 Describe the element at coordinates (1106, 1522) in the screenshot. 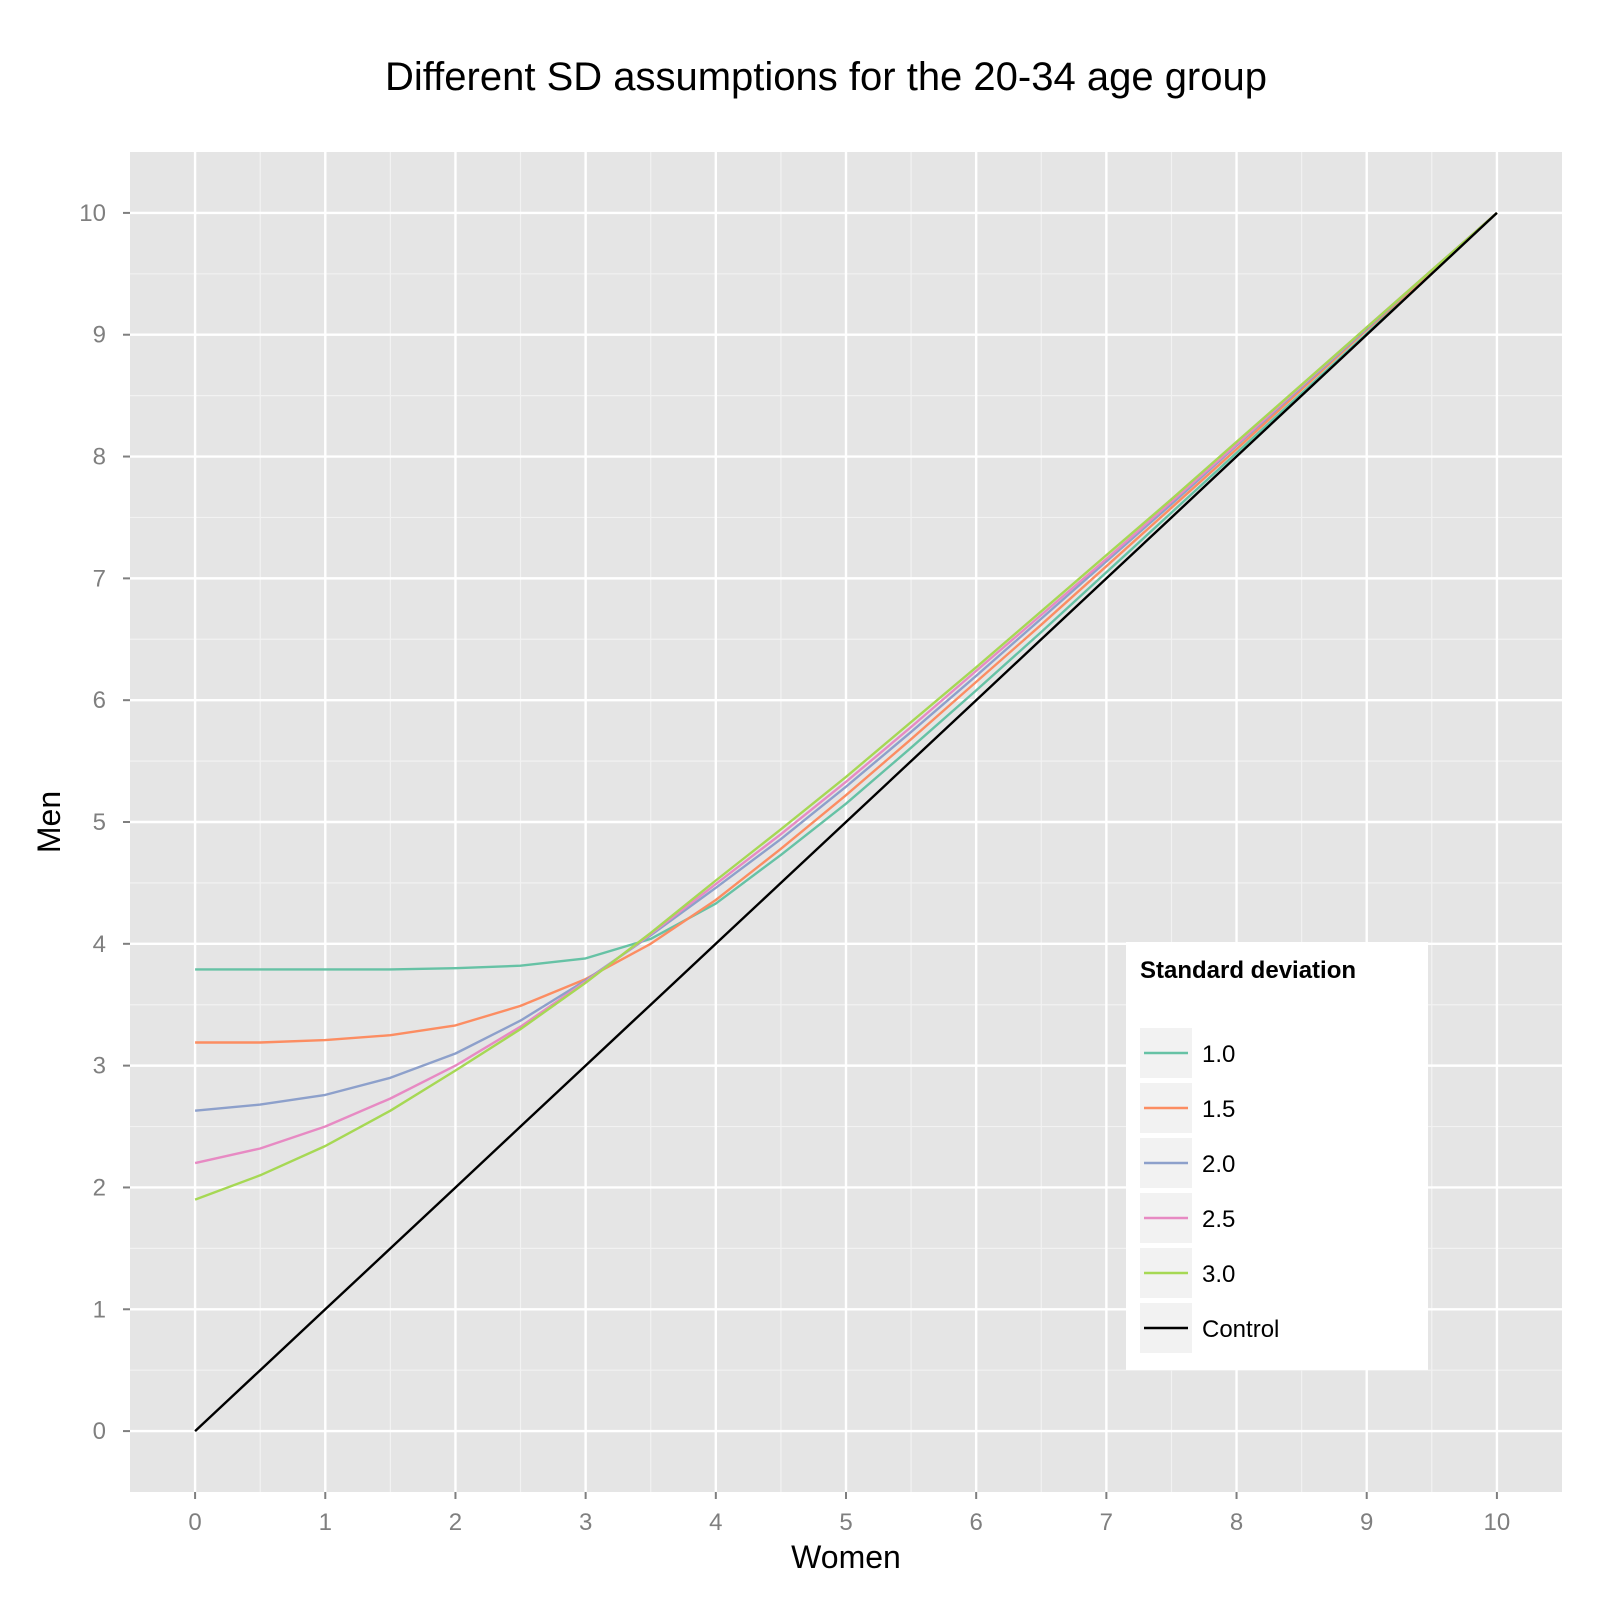

I see `x-tick-label: 7` at that location.